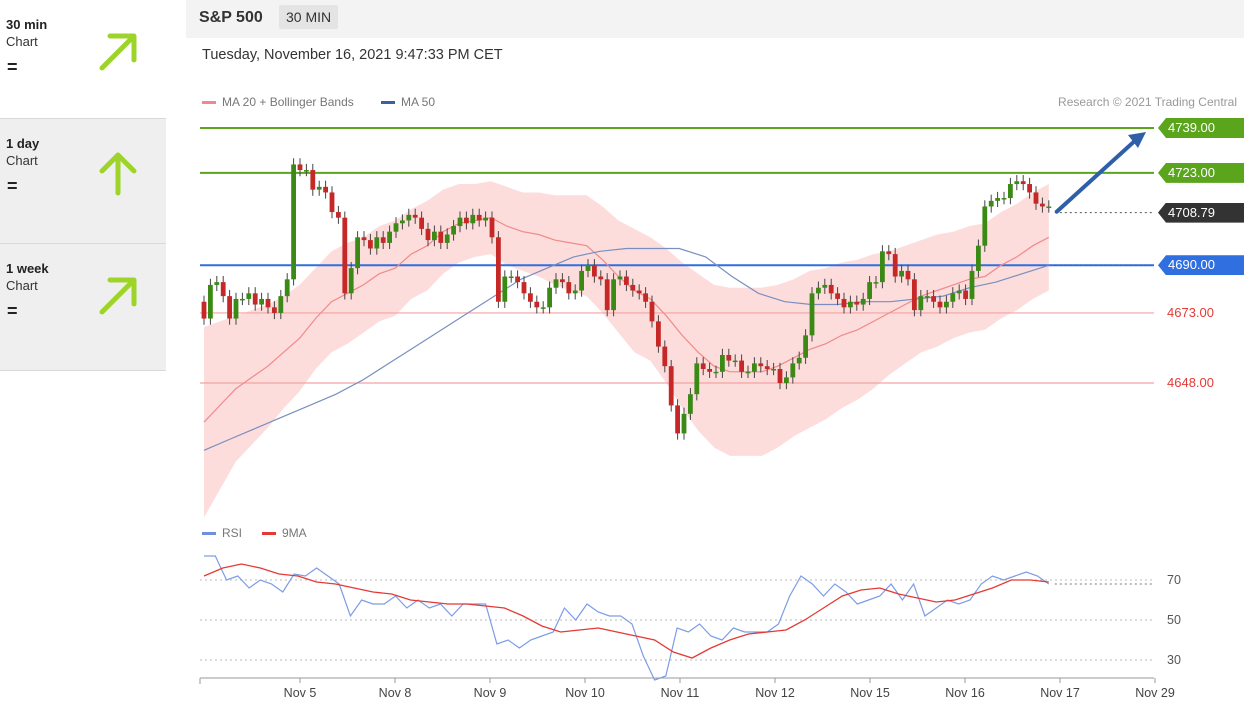  Describe the element at coordinates (1155, 693) in the screenshot. I see `x-tick-label: Nov 29` at that location.